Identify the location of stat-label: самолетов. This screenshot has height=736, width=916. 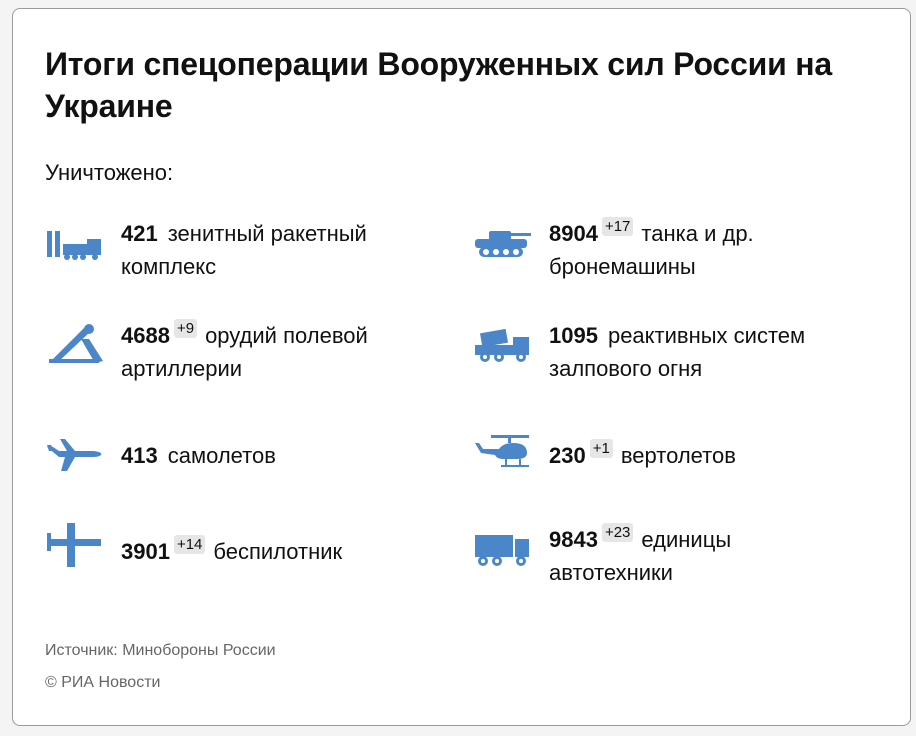
(221, 455).